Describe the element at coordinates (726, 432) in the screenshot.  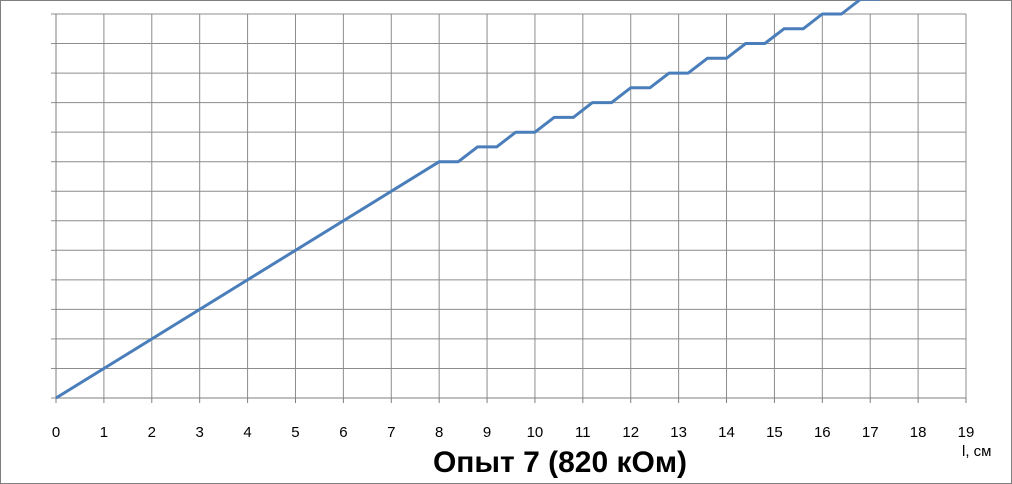
I see `x-tick-label: 14` at that location.